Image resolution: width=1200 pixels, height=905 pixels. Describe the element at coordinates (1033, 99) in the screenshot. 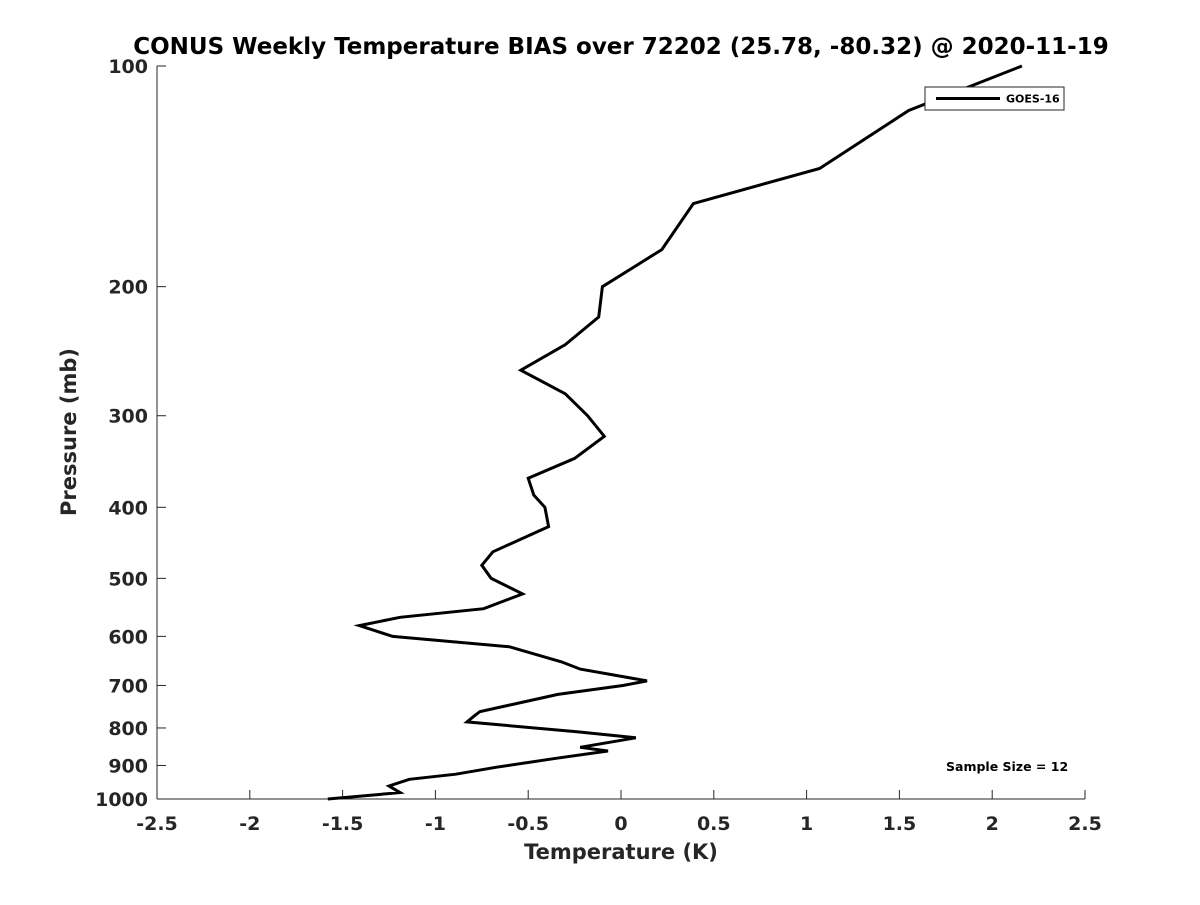

I see `legend-label-goes-16: GOES-16` at that location.